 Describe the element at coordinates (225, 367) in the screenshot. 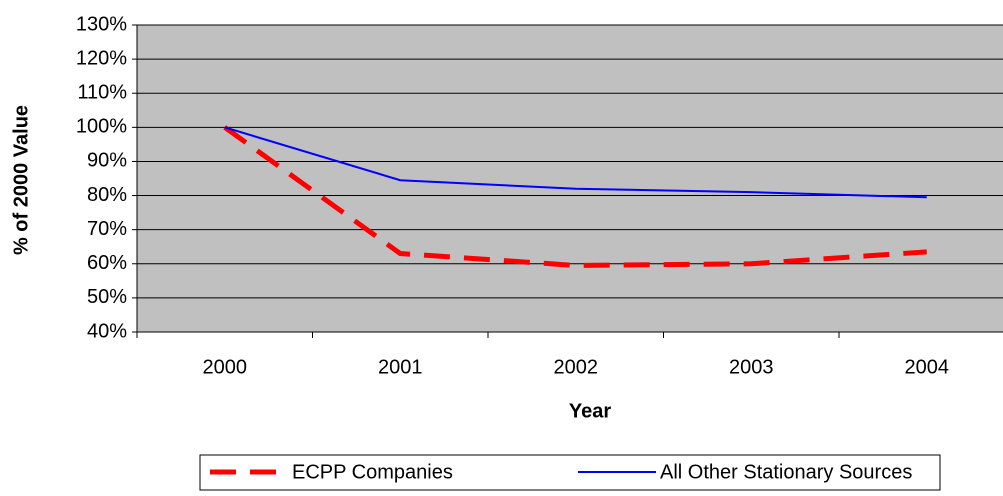

I see `x-tick-label: 2000` at that location.